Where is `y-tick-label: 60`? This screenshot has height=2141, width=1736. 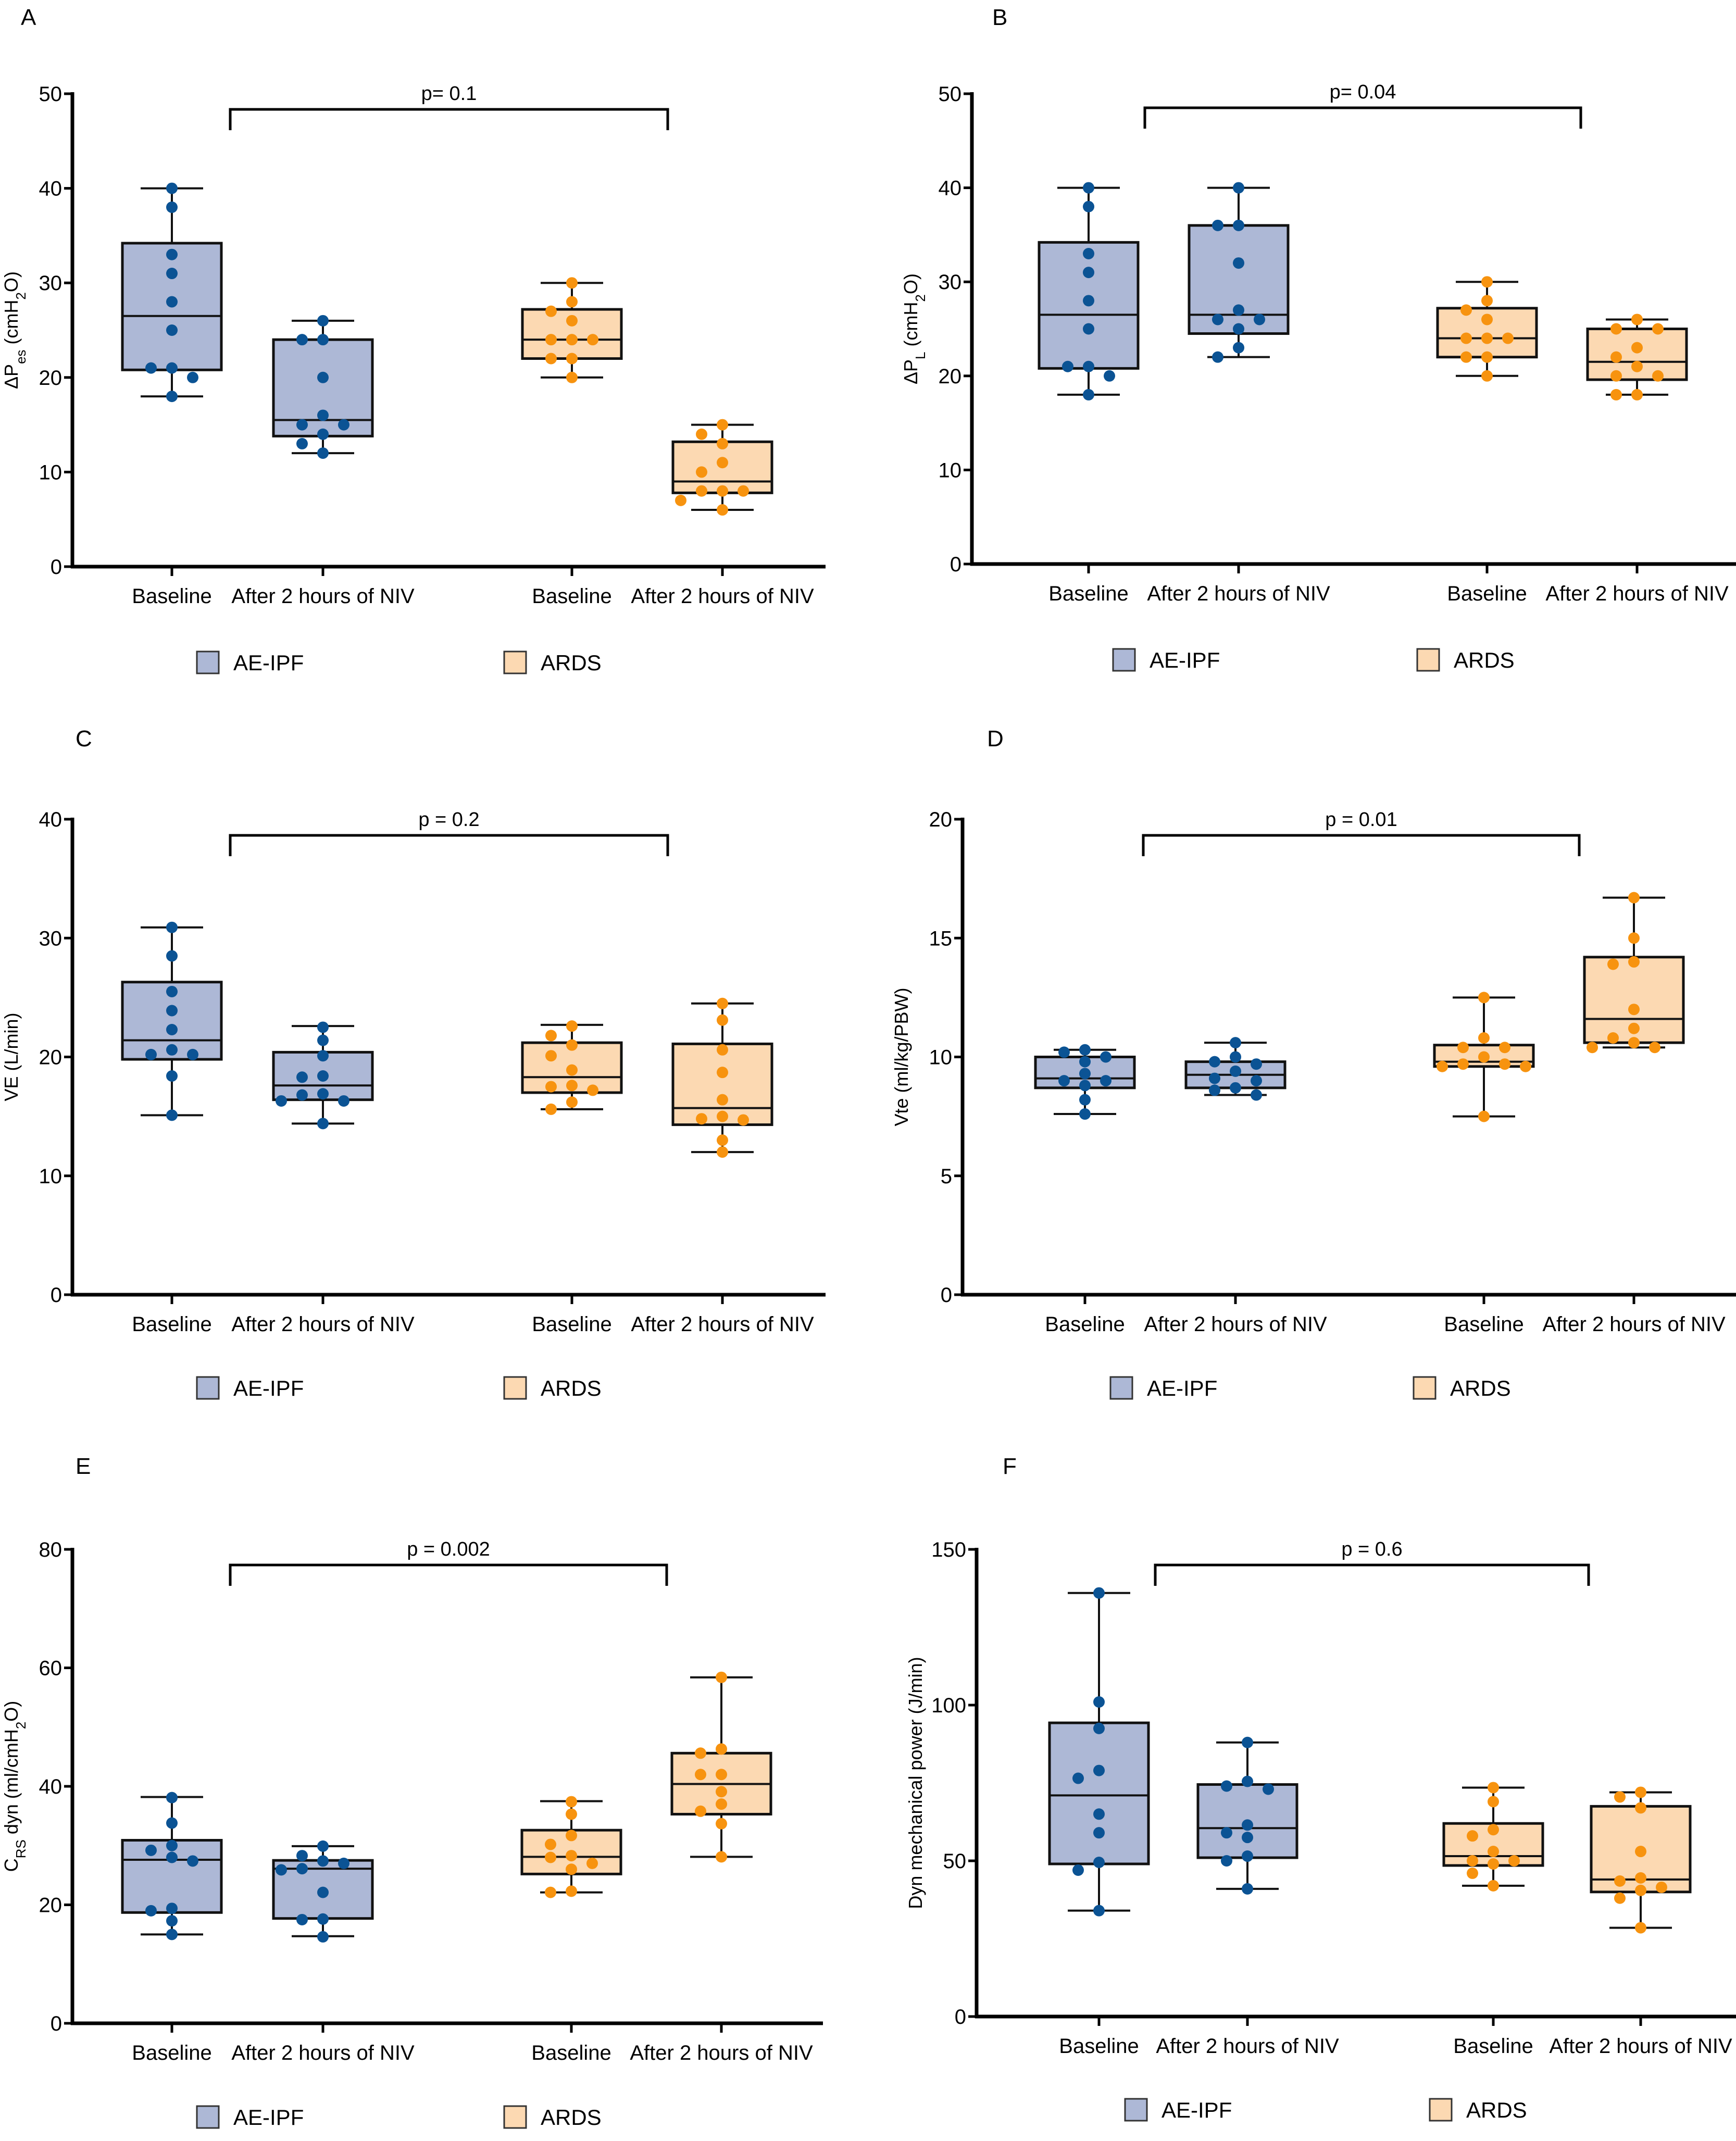 y-tick-label: 60 is located at coordinates (51, 1668).